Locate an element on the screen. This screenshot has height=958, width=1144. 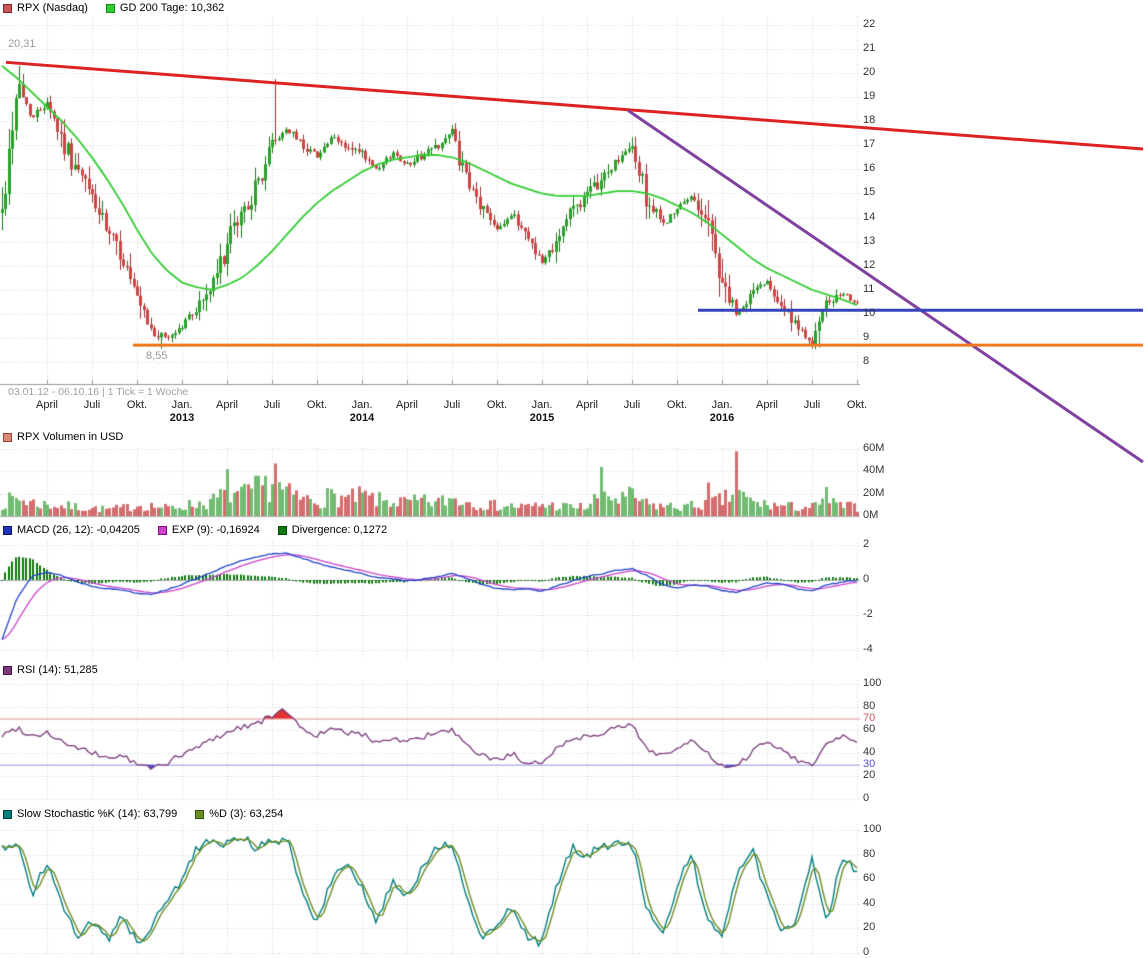
legend-item-divergence: Divergence: 0,1272 is located at coordinates (332, 530).